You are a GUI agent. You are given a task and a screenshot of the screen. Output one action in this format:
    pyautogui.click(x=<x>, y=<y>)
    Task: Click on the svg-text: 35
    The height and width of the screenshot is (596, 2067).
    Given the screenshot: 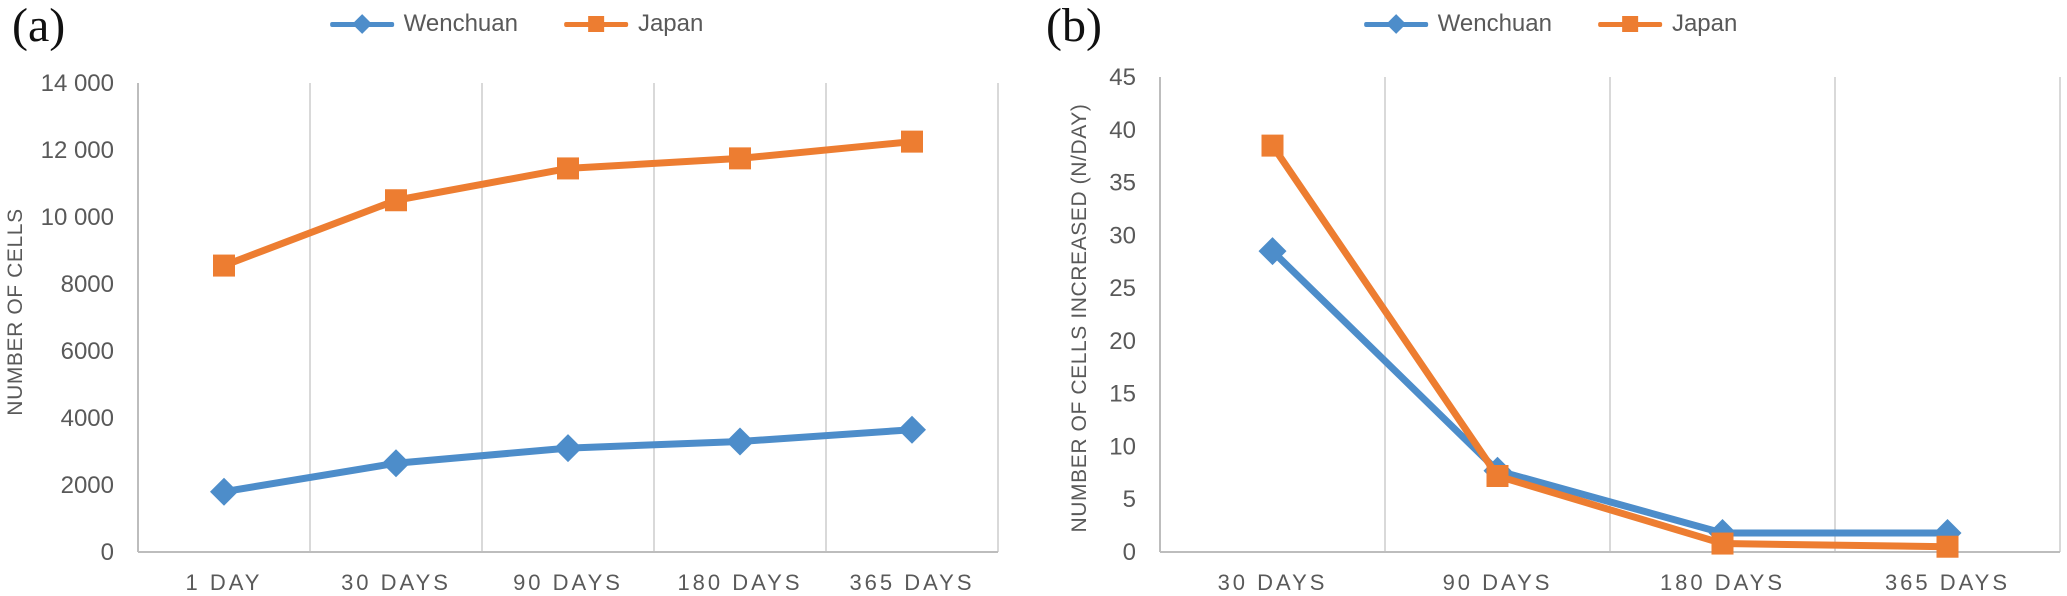 What is the action you would take?
    pyautogui.click(x=1122, y=183)
    